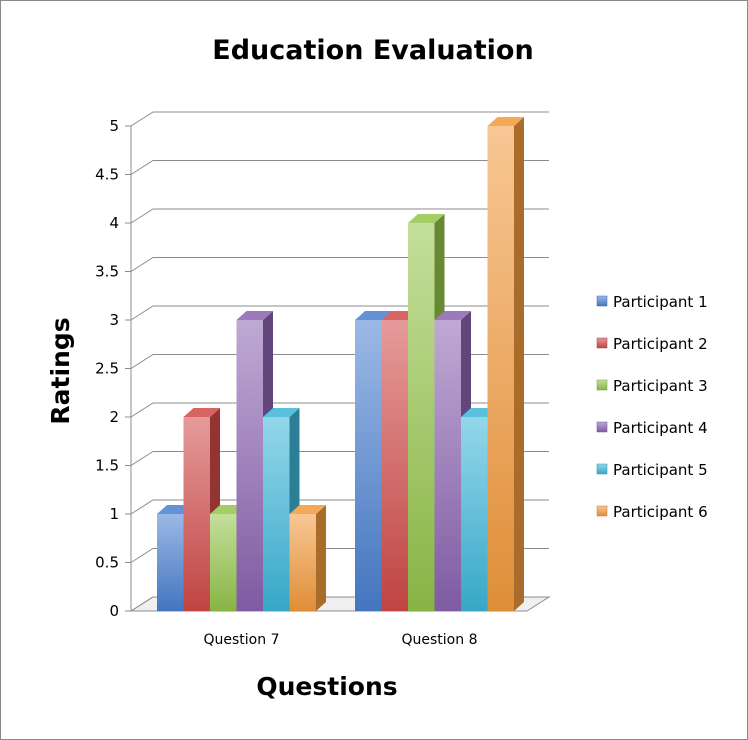 Image resolution: width=748 pixels, height=740 pixels. I want to click on y-tick-label: 5, so click(114, 126).